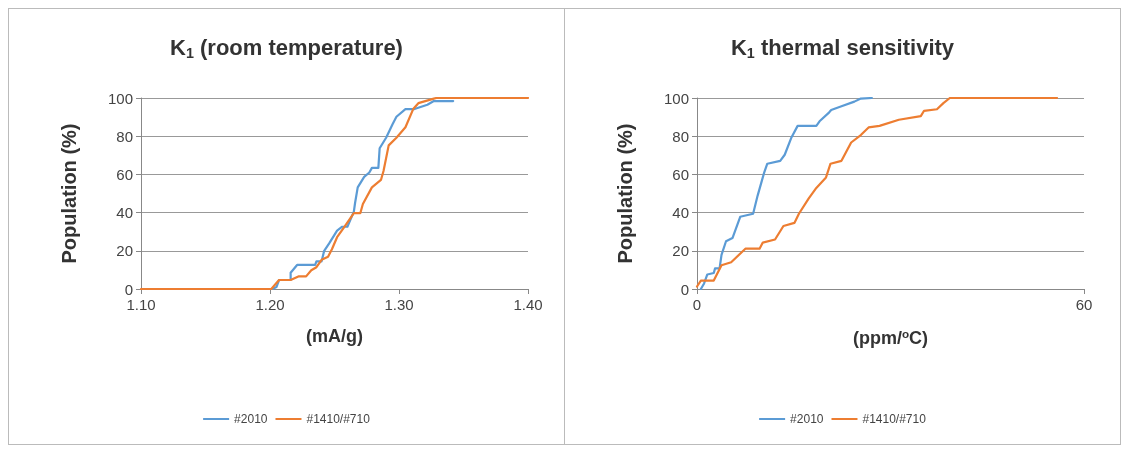  Describe the element at coordinates (270, 304) in the screenshot. I see `x-tick-label: 1.20` at that location.